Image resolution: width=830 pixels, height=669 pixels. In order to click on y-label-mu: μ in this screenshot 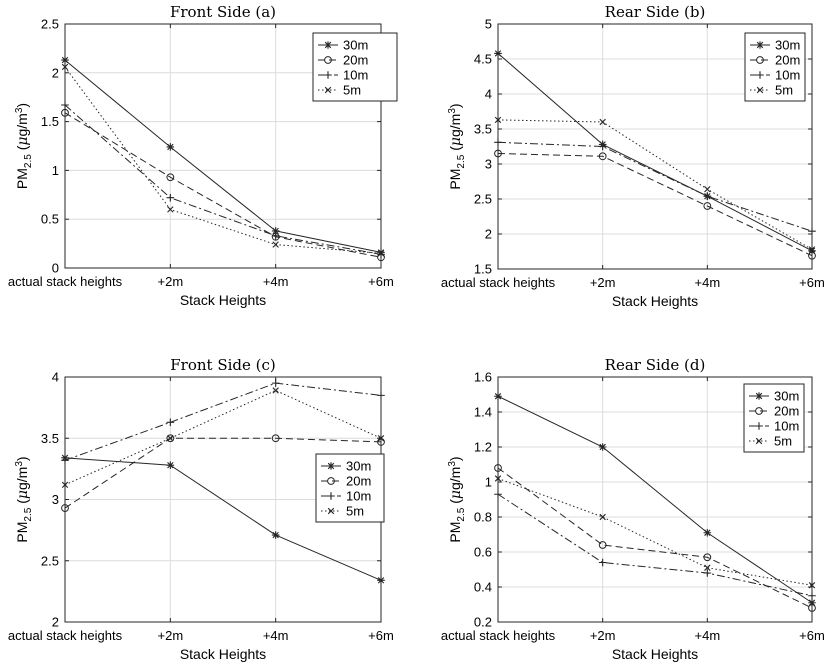, I will do `click(23, 141)`.